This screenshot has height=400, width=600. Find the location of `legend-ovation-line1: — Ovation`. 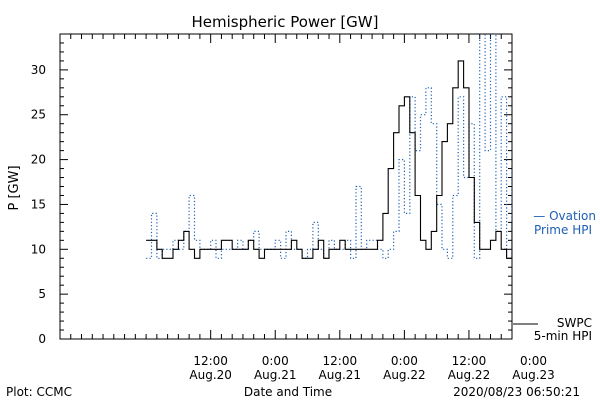

legend-ovation-line1: — Ovation is located at coordinates (564, 216).